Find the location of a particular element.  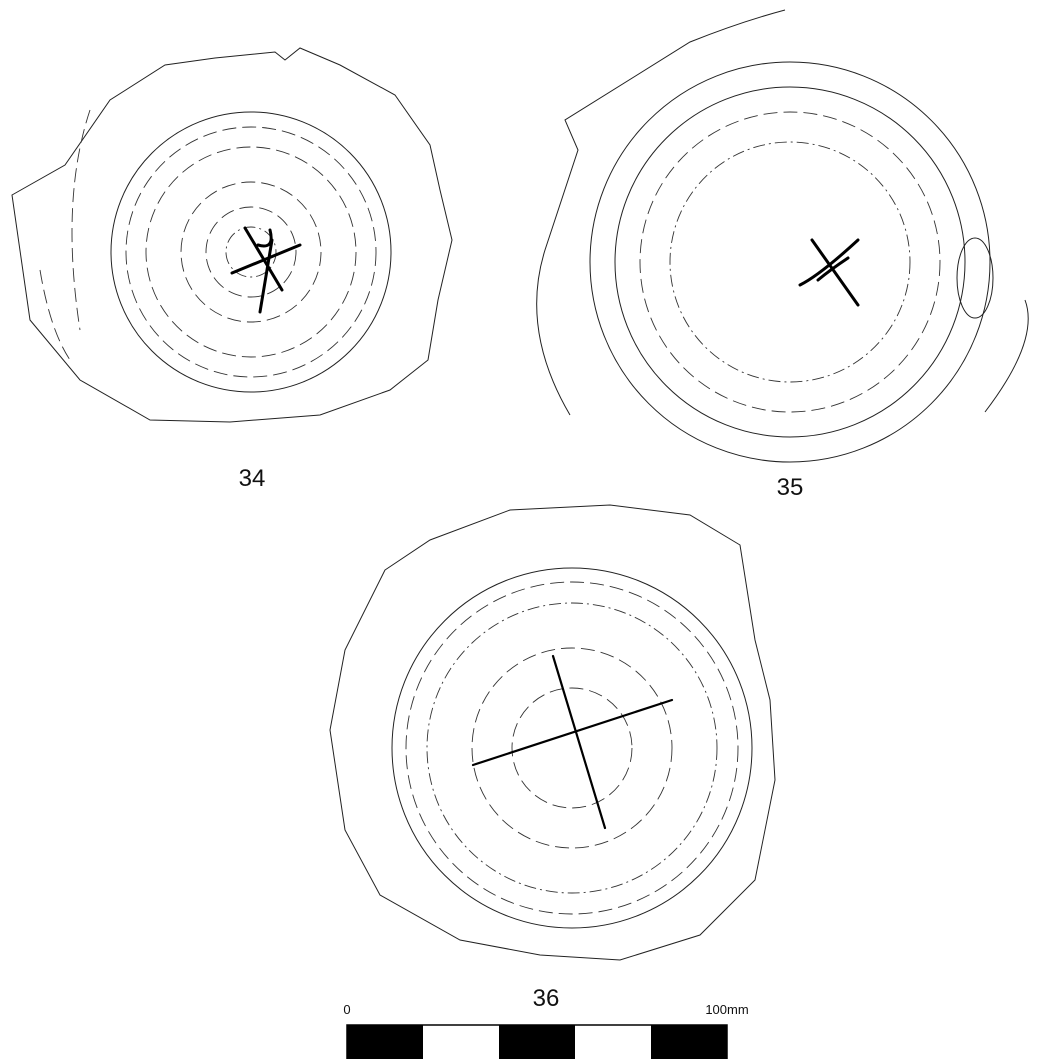

scale-start-label: 0 is located at coordinates (346, 1009).